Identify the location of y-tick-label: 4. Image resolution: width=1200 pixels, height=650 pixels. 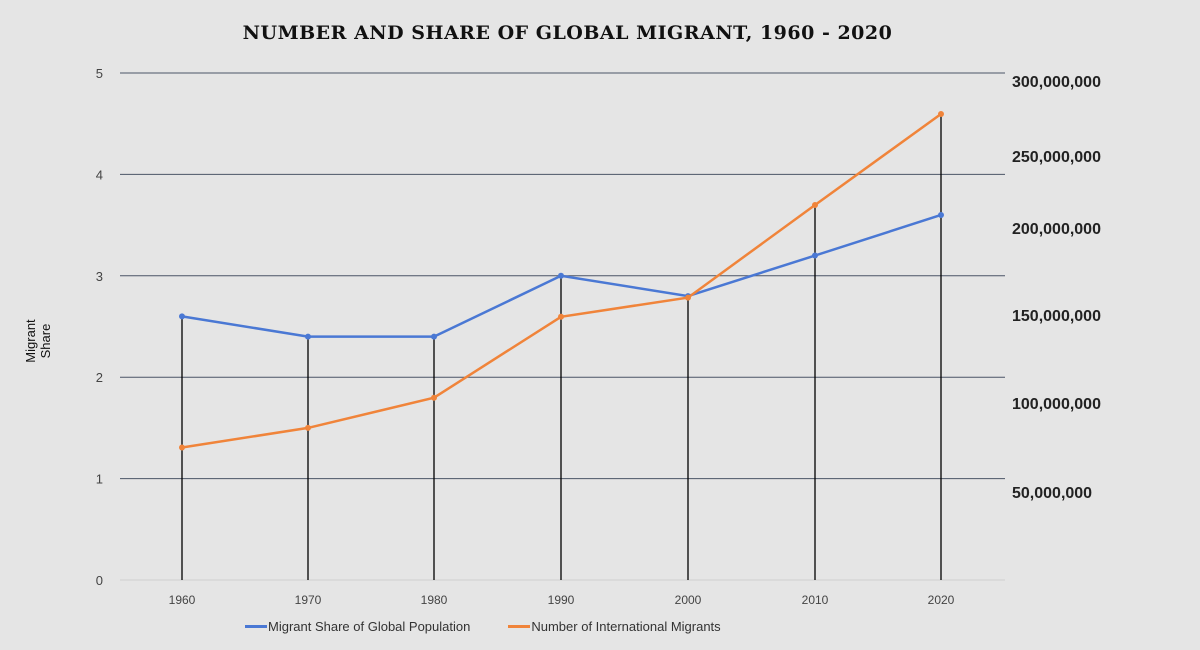
(99, 174).